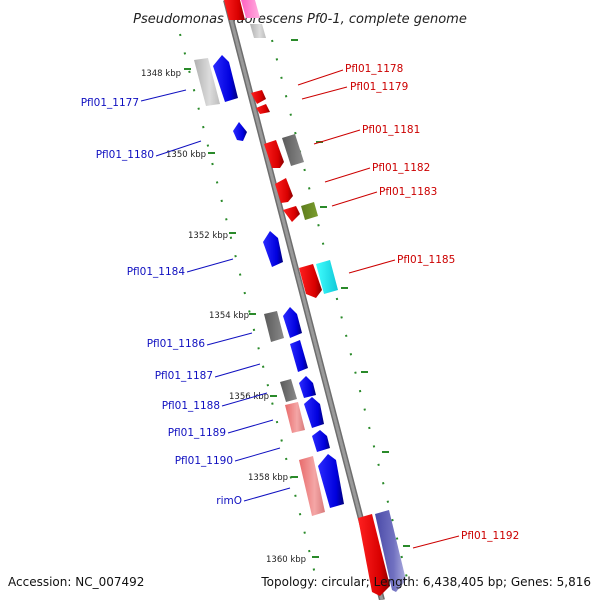 The width and height of the screenshot is (600, 600). Describe the element at coordinates (207, 82) in the screenshot. I see `gene-light-gray-1177-left` at that location.